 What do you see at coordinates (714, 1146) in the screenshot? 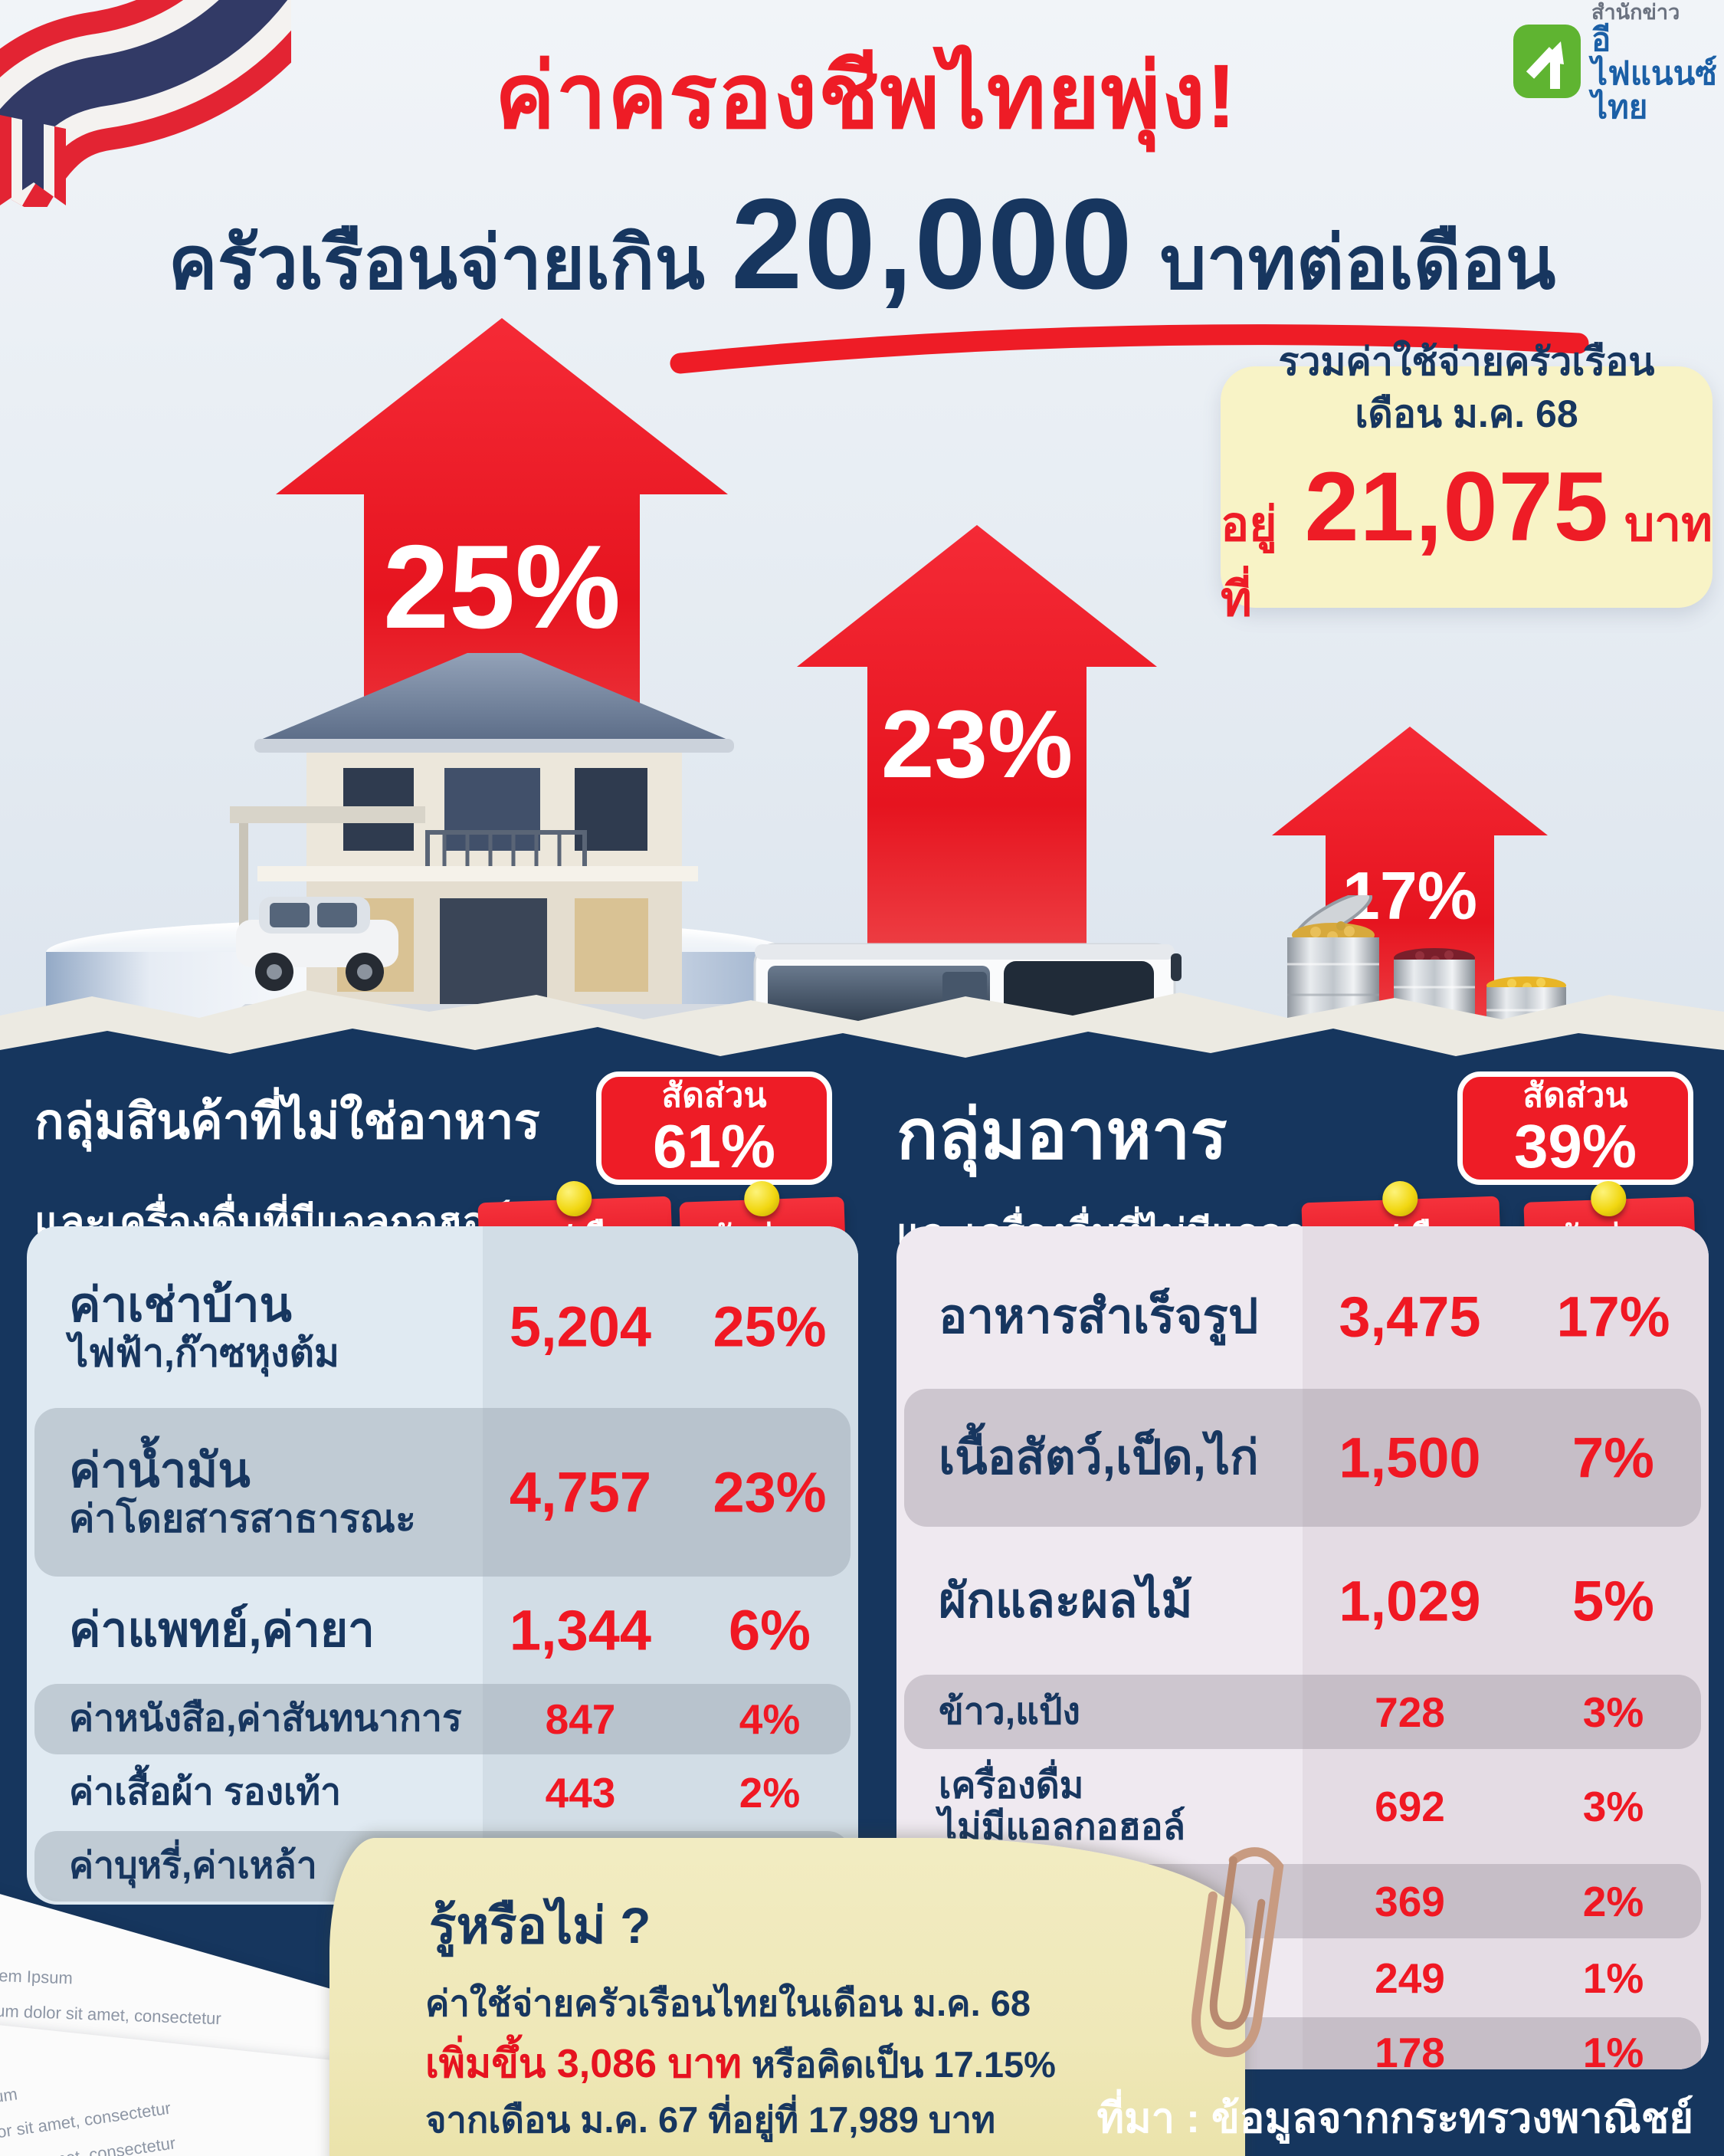
I see `share-badge-value: 61%` at bounding box center [714, 1146].